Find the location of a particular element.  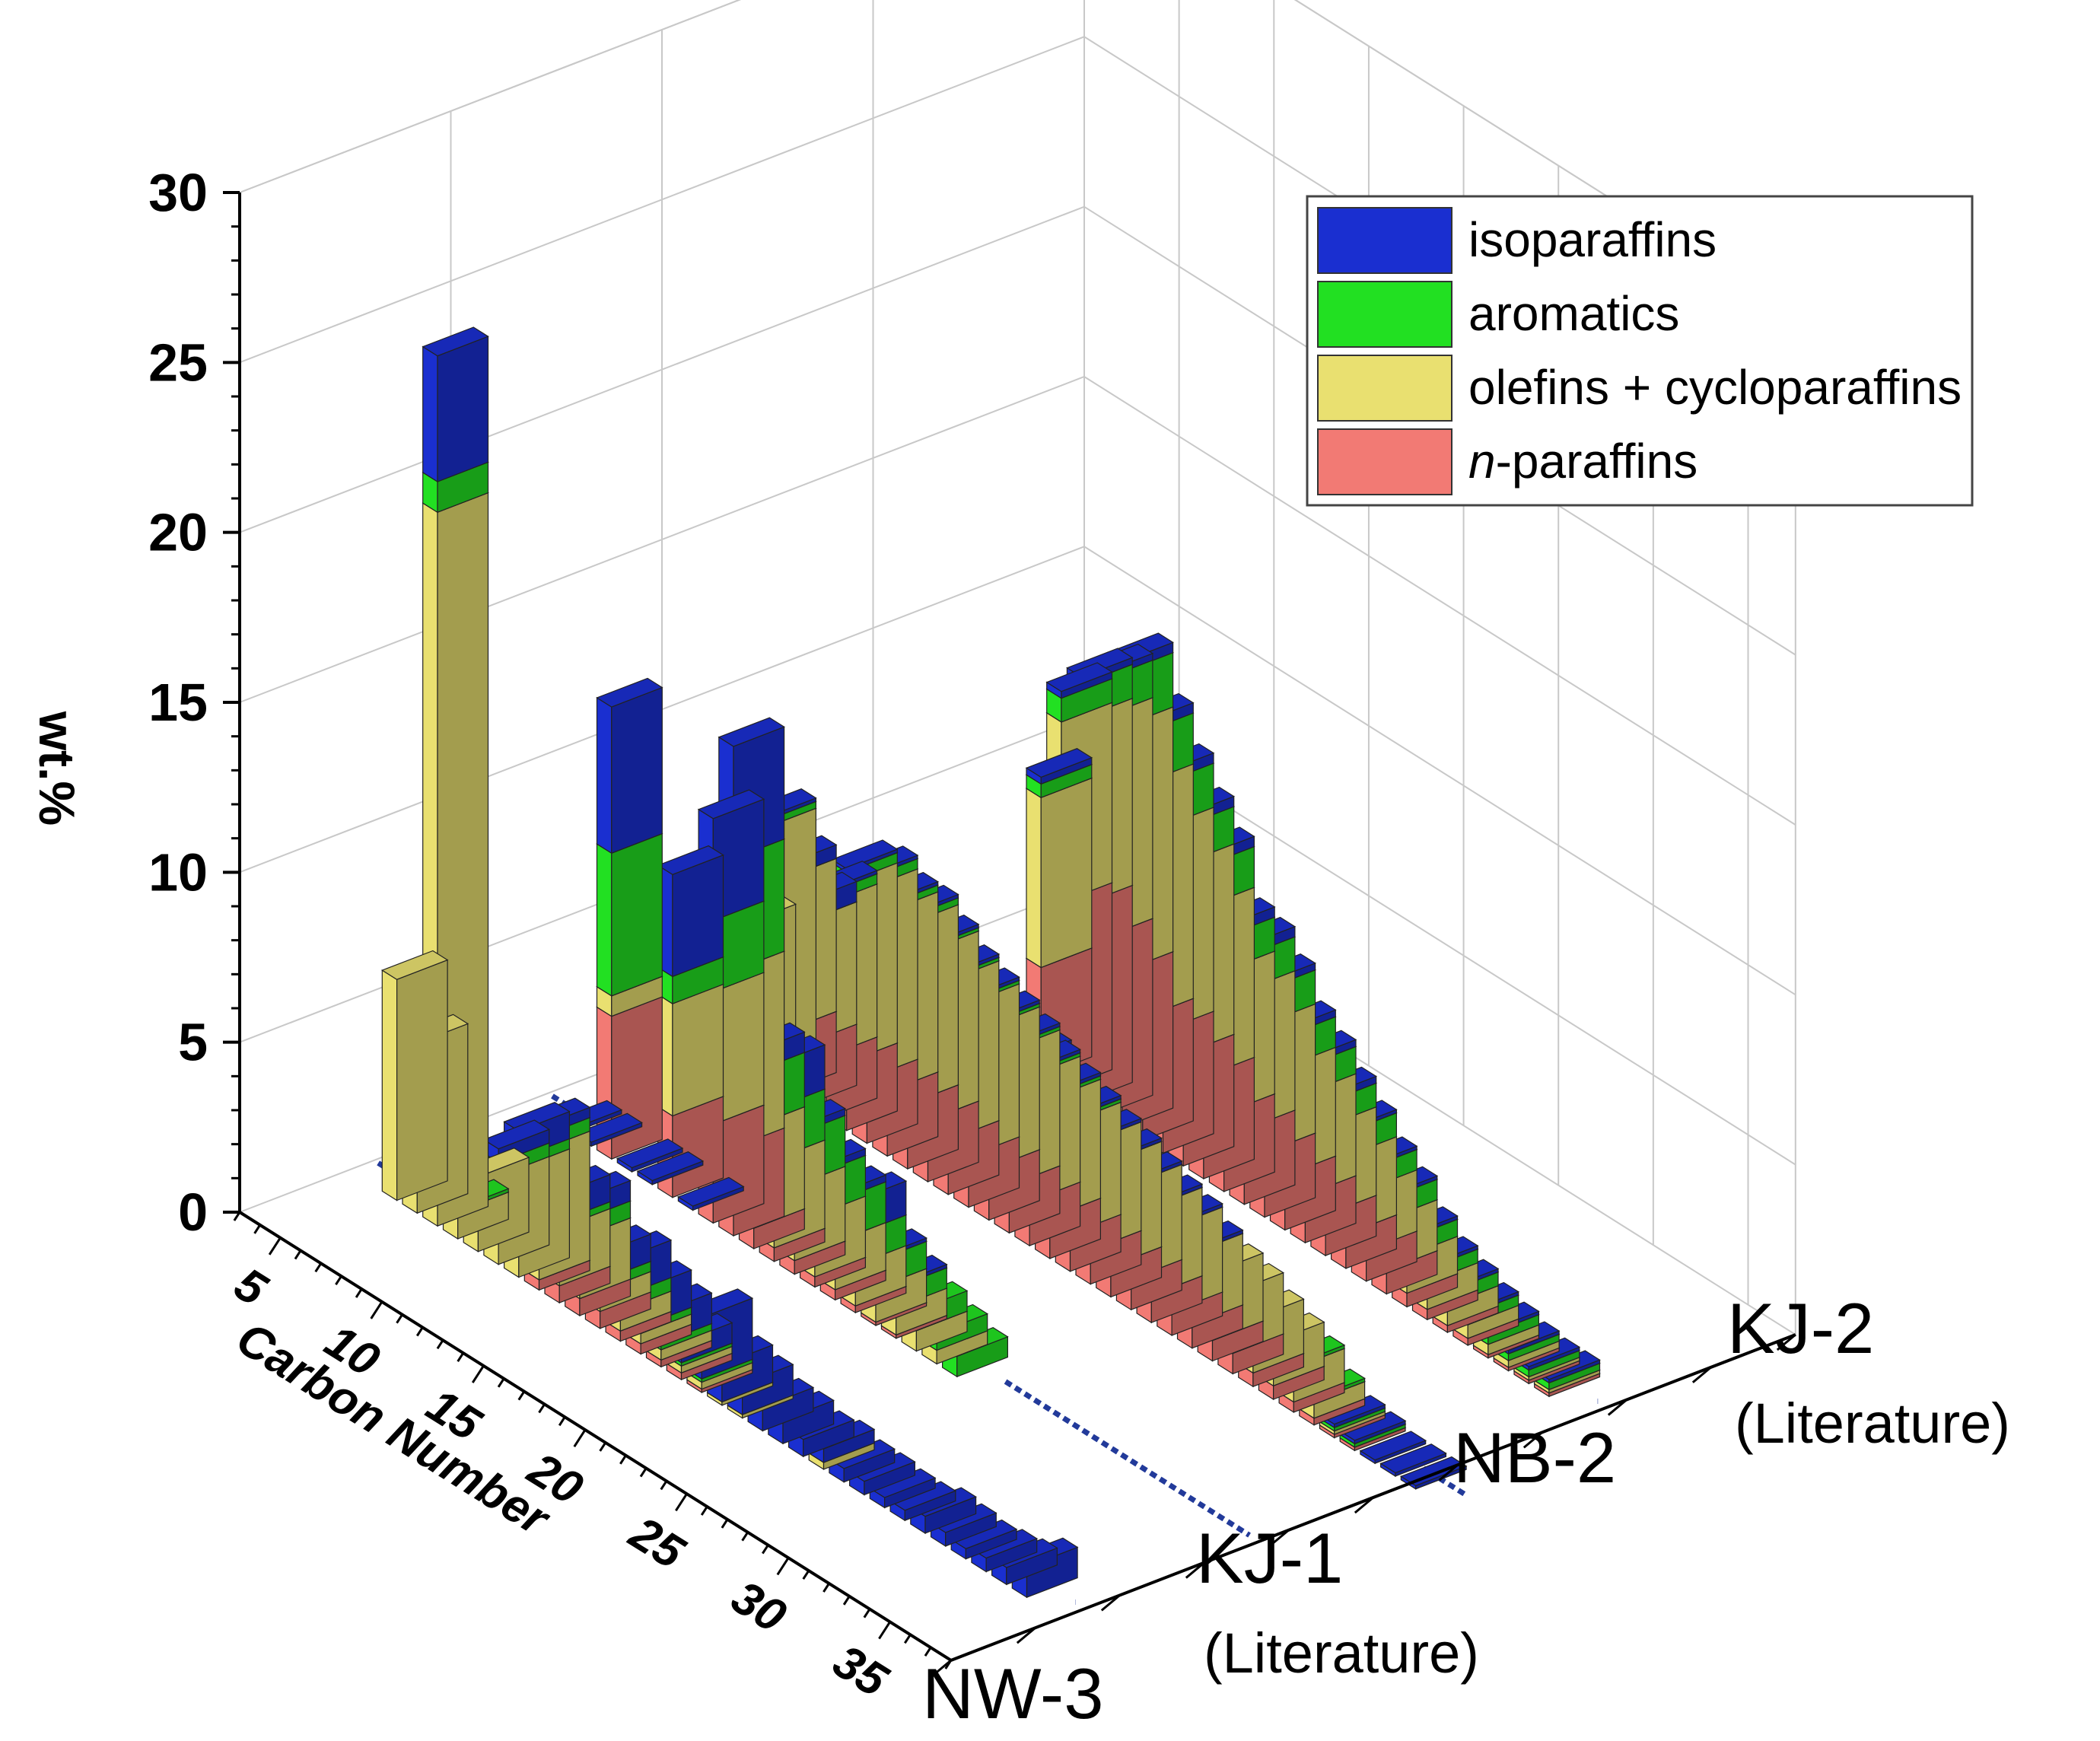

legend-italic-prefix: n is located at coordinates (1482, 461).